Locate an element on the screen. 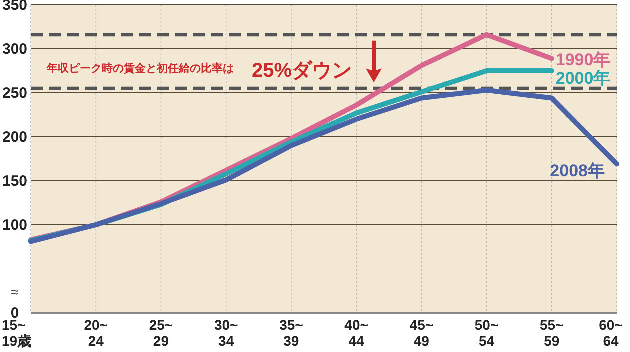 This screenshot has height=352, width=630. annotation: 25%ダウン is located at coordinates (302, 71).